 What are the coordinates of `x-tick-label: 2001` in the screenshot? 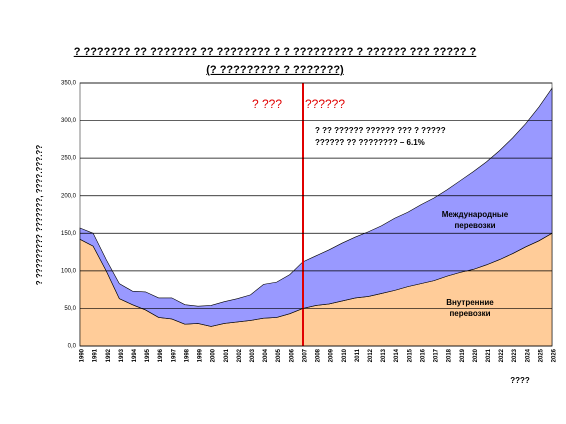 It's located at (227, 355).